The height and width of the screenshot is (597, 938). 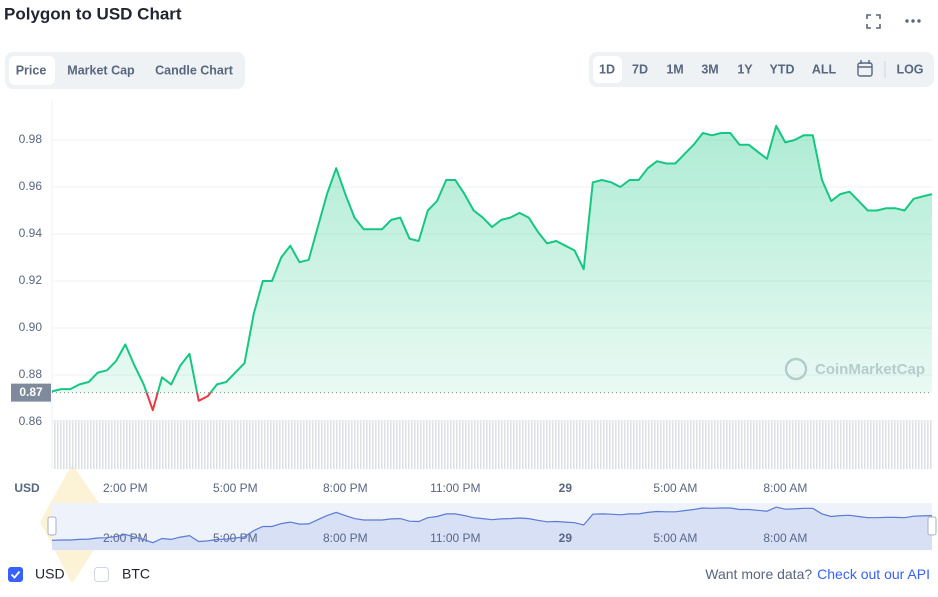 I want to click on range-button: 7D, so click(x=640, y=69).